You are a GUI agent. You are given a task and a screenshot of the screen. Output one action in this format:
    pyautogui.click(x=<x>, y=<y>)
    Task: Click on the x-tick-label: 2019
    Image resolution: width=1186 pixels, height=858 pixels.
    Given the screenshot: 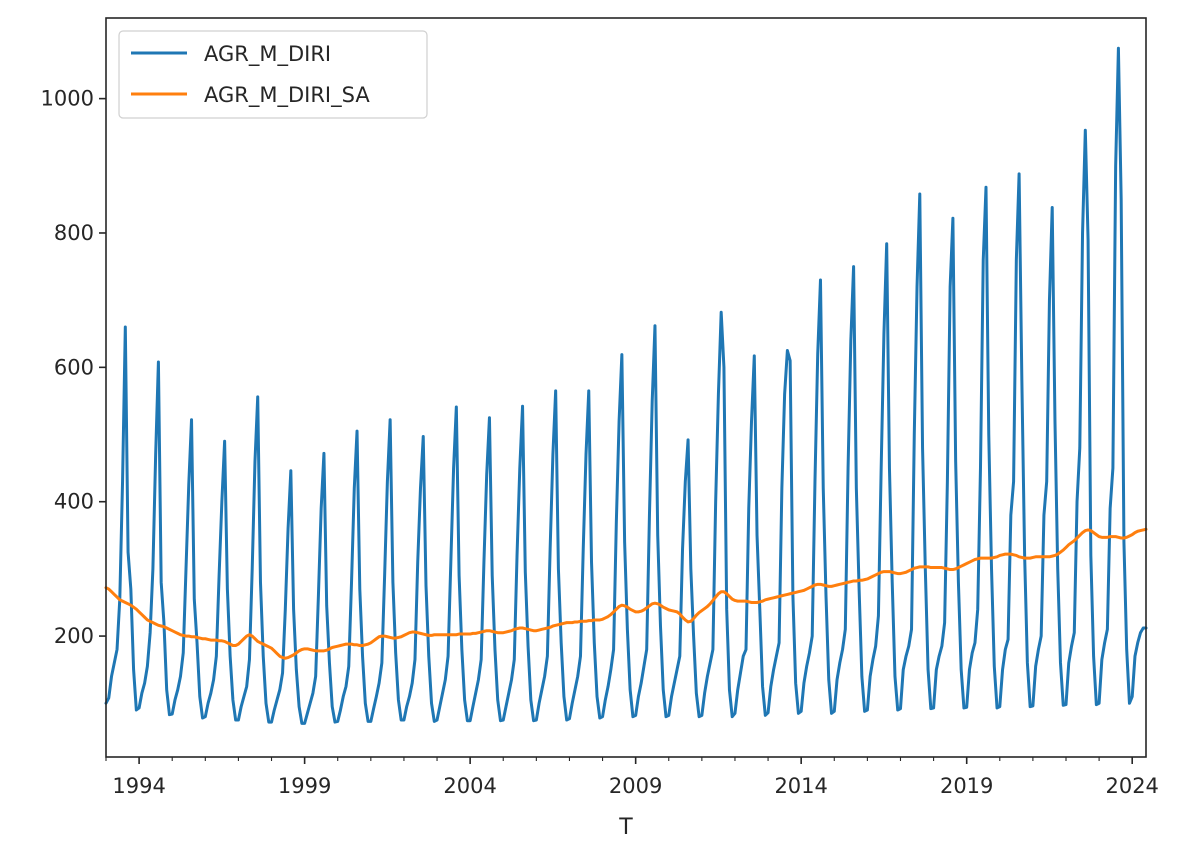 What is the action you would take?
    pyautogui.click(x=966, y=786)
    